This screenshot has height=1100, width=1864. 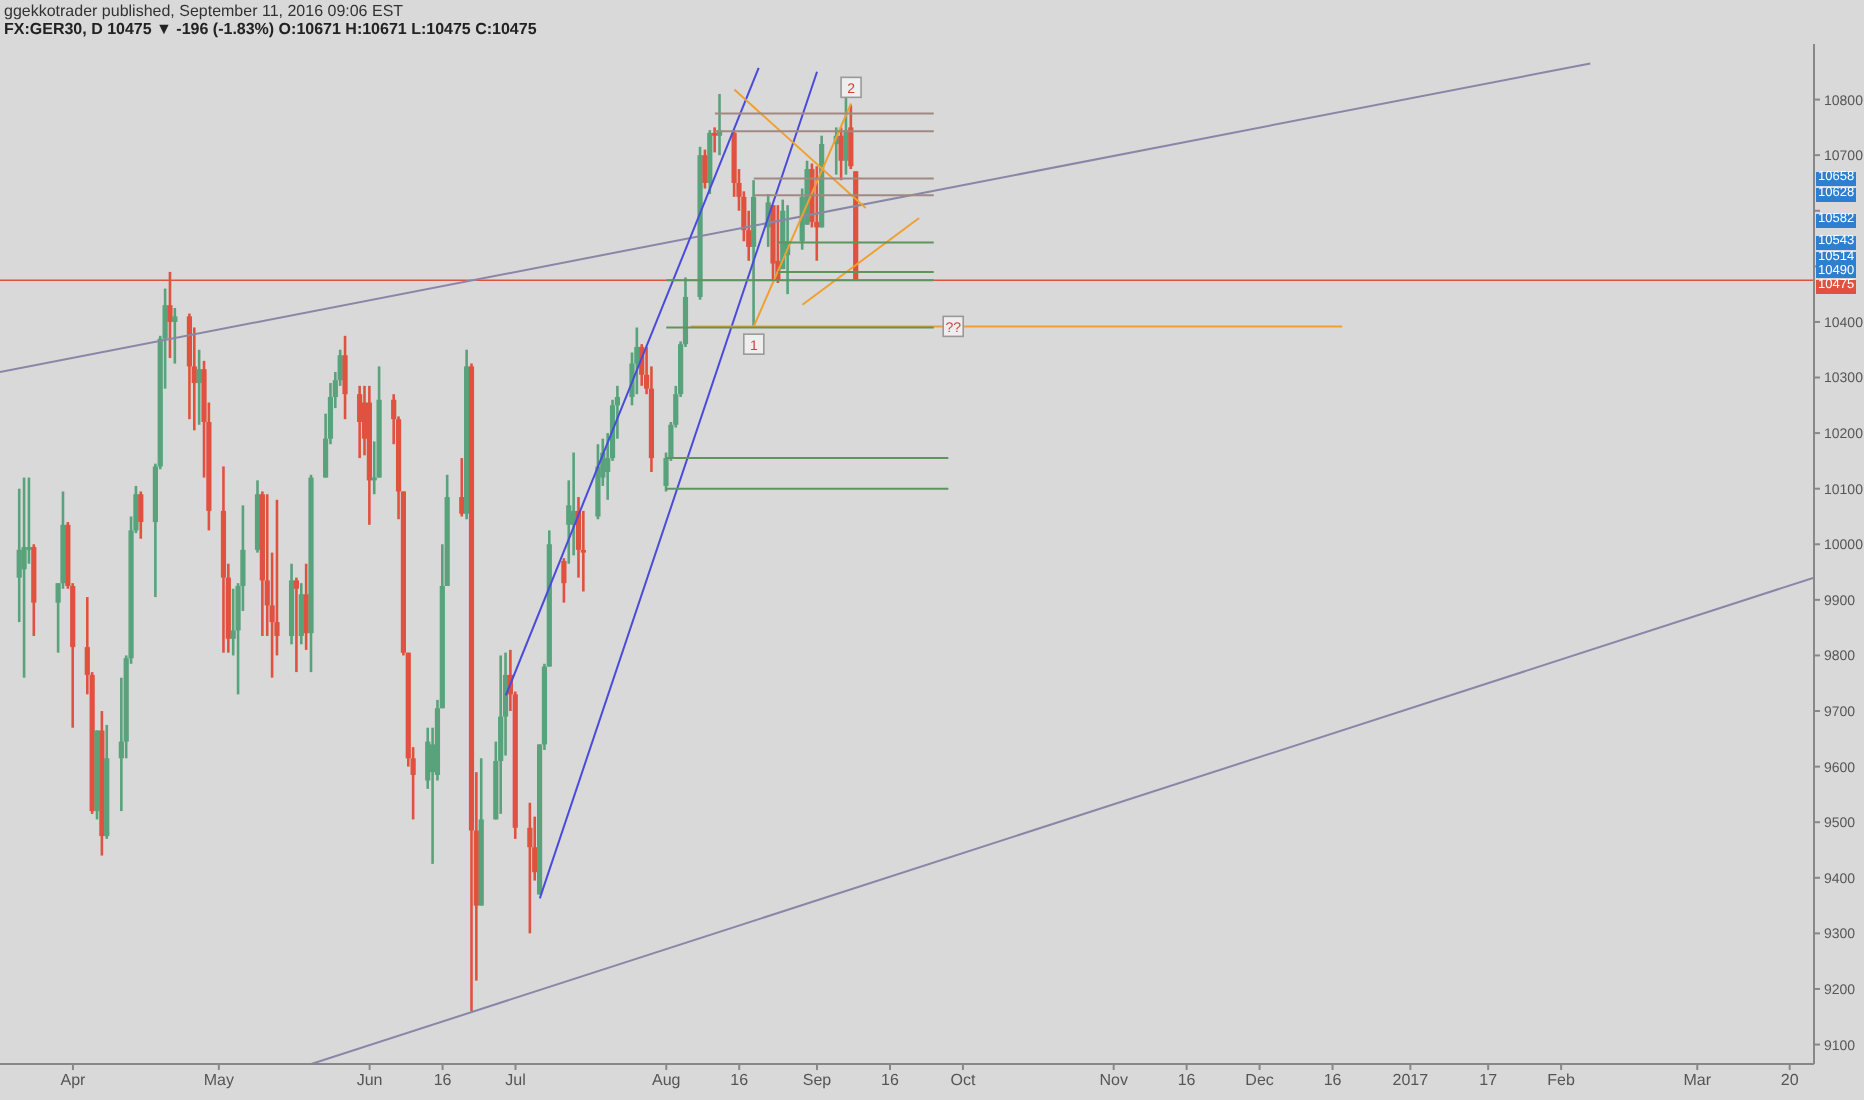 I want to click on x-tick-label: Dec, so click(x=1259, y=1080).